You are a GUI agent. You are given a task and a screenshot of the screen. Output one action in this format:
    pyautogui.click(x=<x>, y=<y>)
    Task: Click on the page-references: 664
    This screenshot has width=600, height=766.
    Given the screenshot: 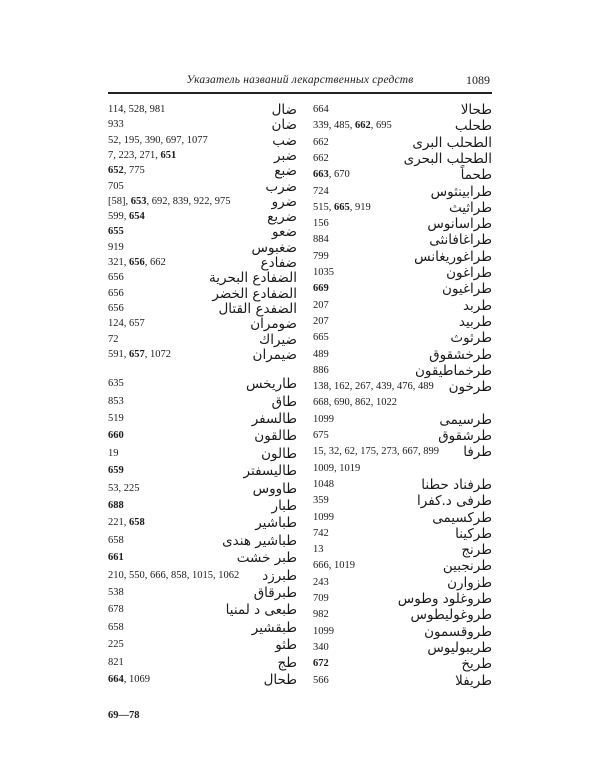 What is the action you would take?
    pyautogui.click(x=321, y=109)
    